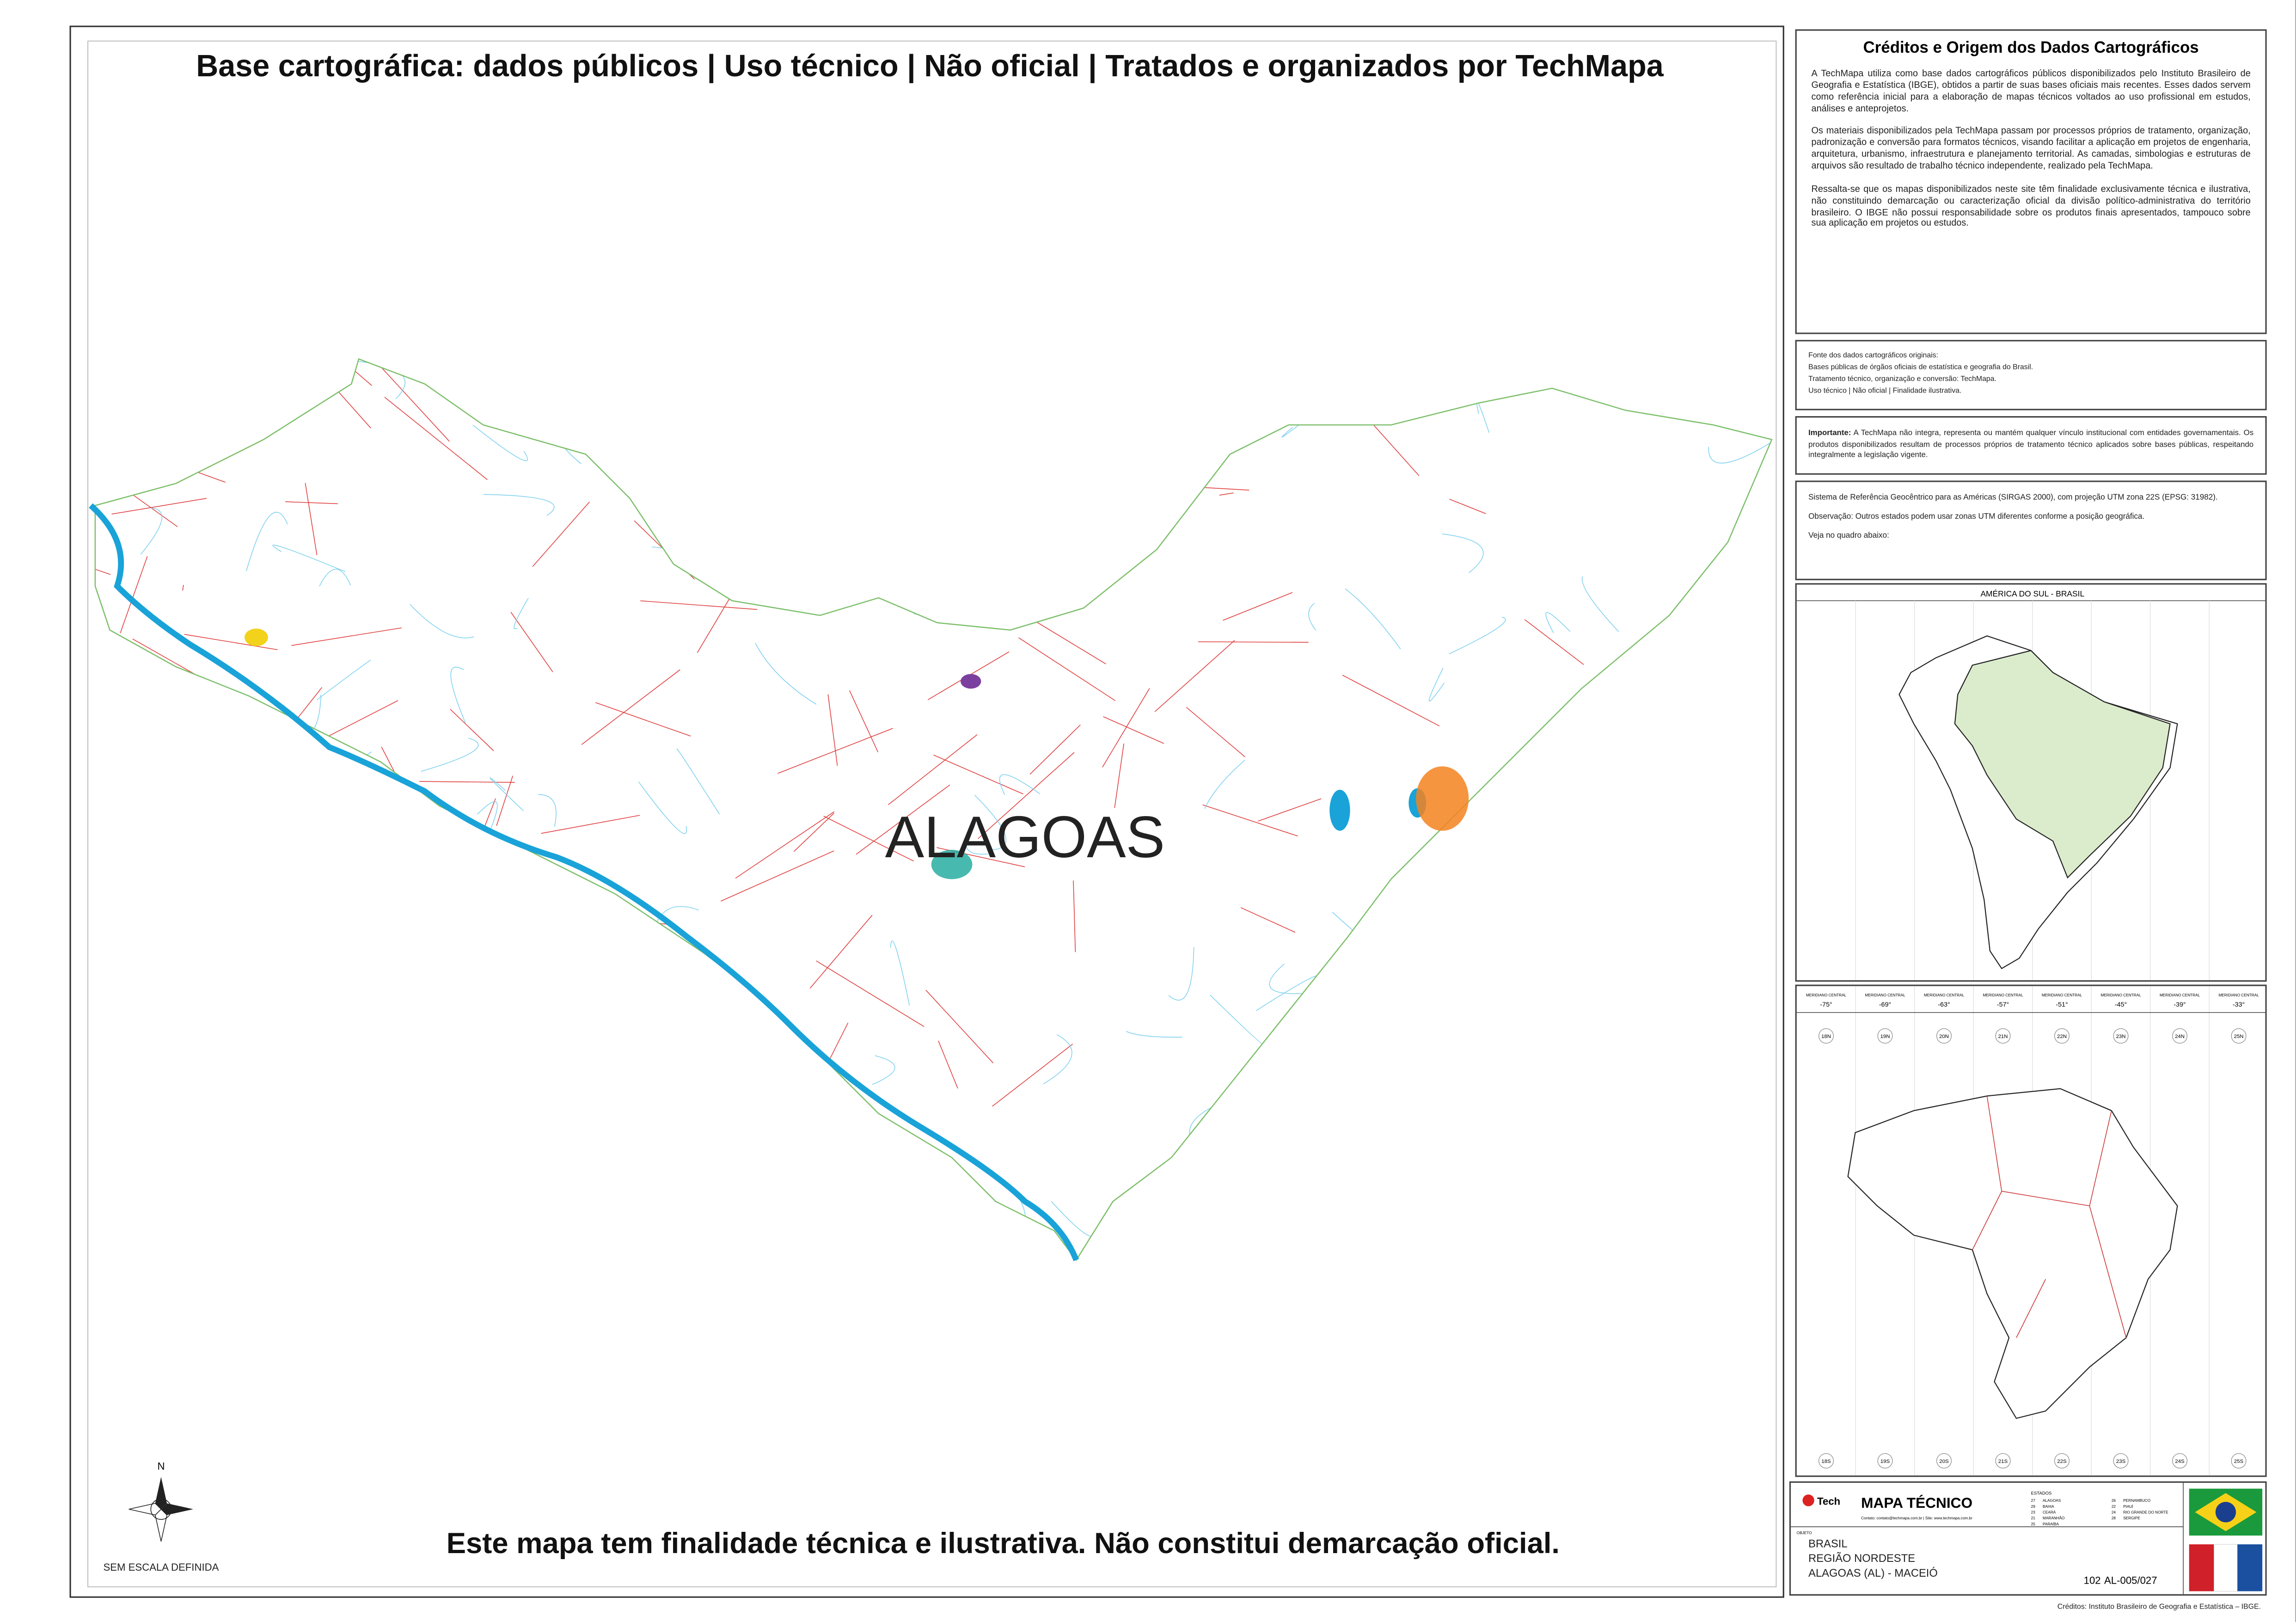  I want to click on state-name: PARAÍBA, so click(2051, 1524).